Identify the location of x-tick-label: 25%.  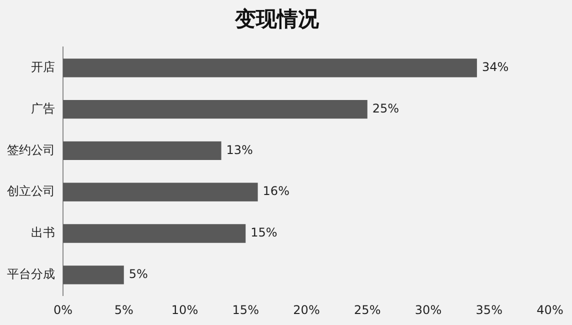
(367, 309).